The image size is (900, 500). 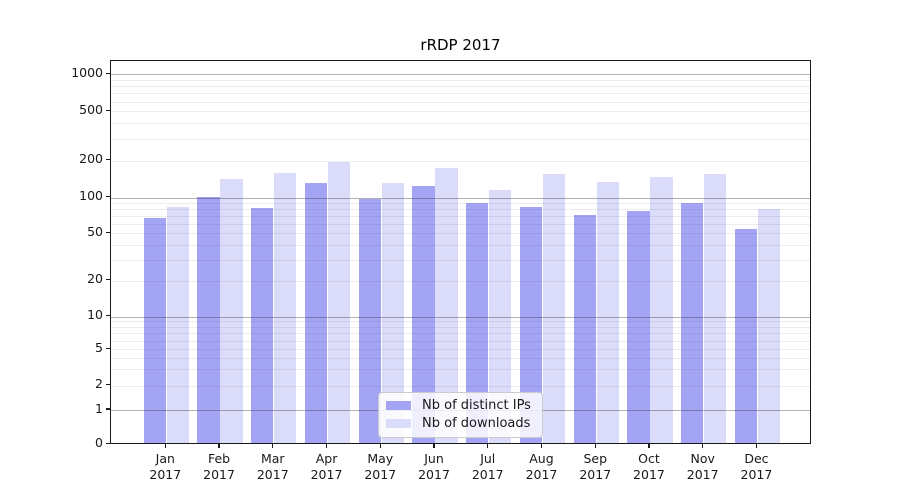 I want to click on y-tick-label: 200, so click(x=91, y=159).